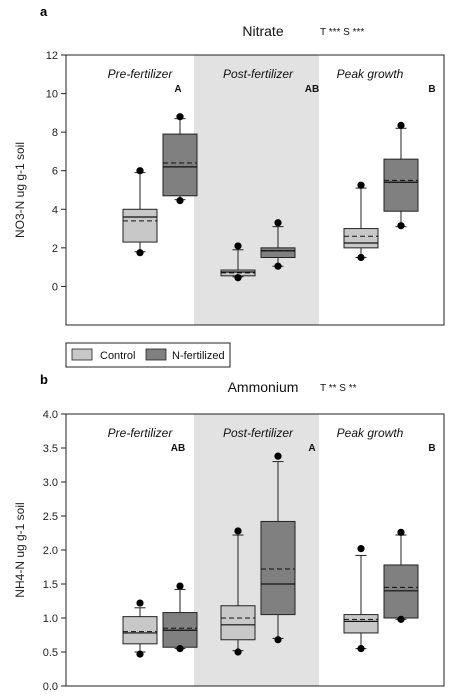 The width and height of the screenshot is (474, 697). What do you see at coordinates (198, 356) in the screenshot?
I see `legend-label-n-fertilized: N-fertilized` at bounding box center [198, 356].